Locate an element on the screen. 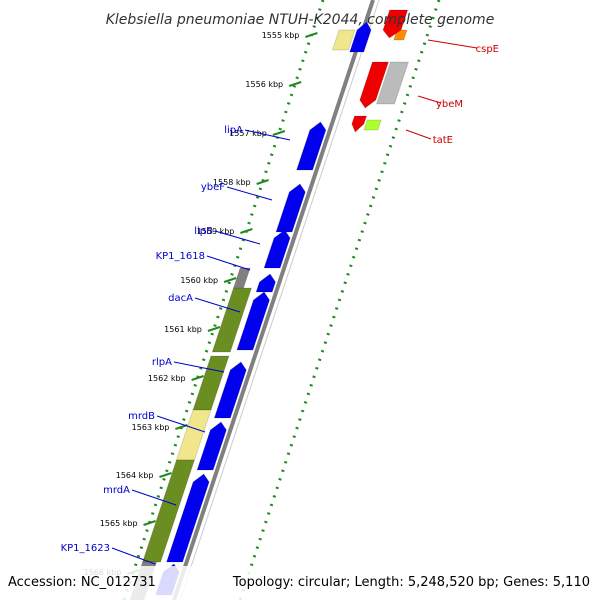 The width and height of the screenshot is (600, 600). label-leader-tatE is located at coordinates (418, 134).